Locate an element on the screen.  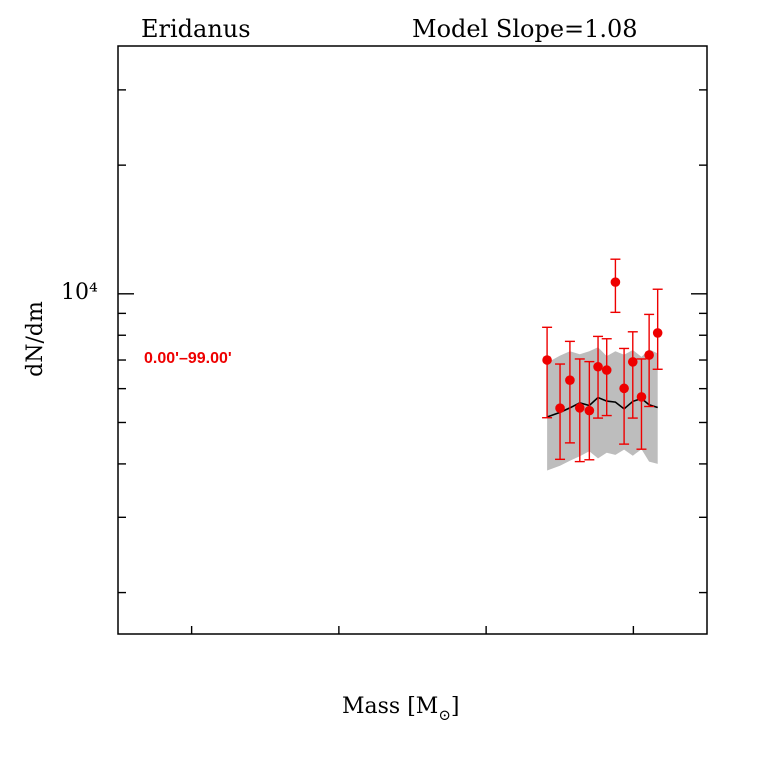
y-tick-label: 10⁴ is located at coordinates (79, 292).